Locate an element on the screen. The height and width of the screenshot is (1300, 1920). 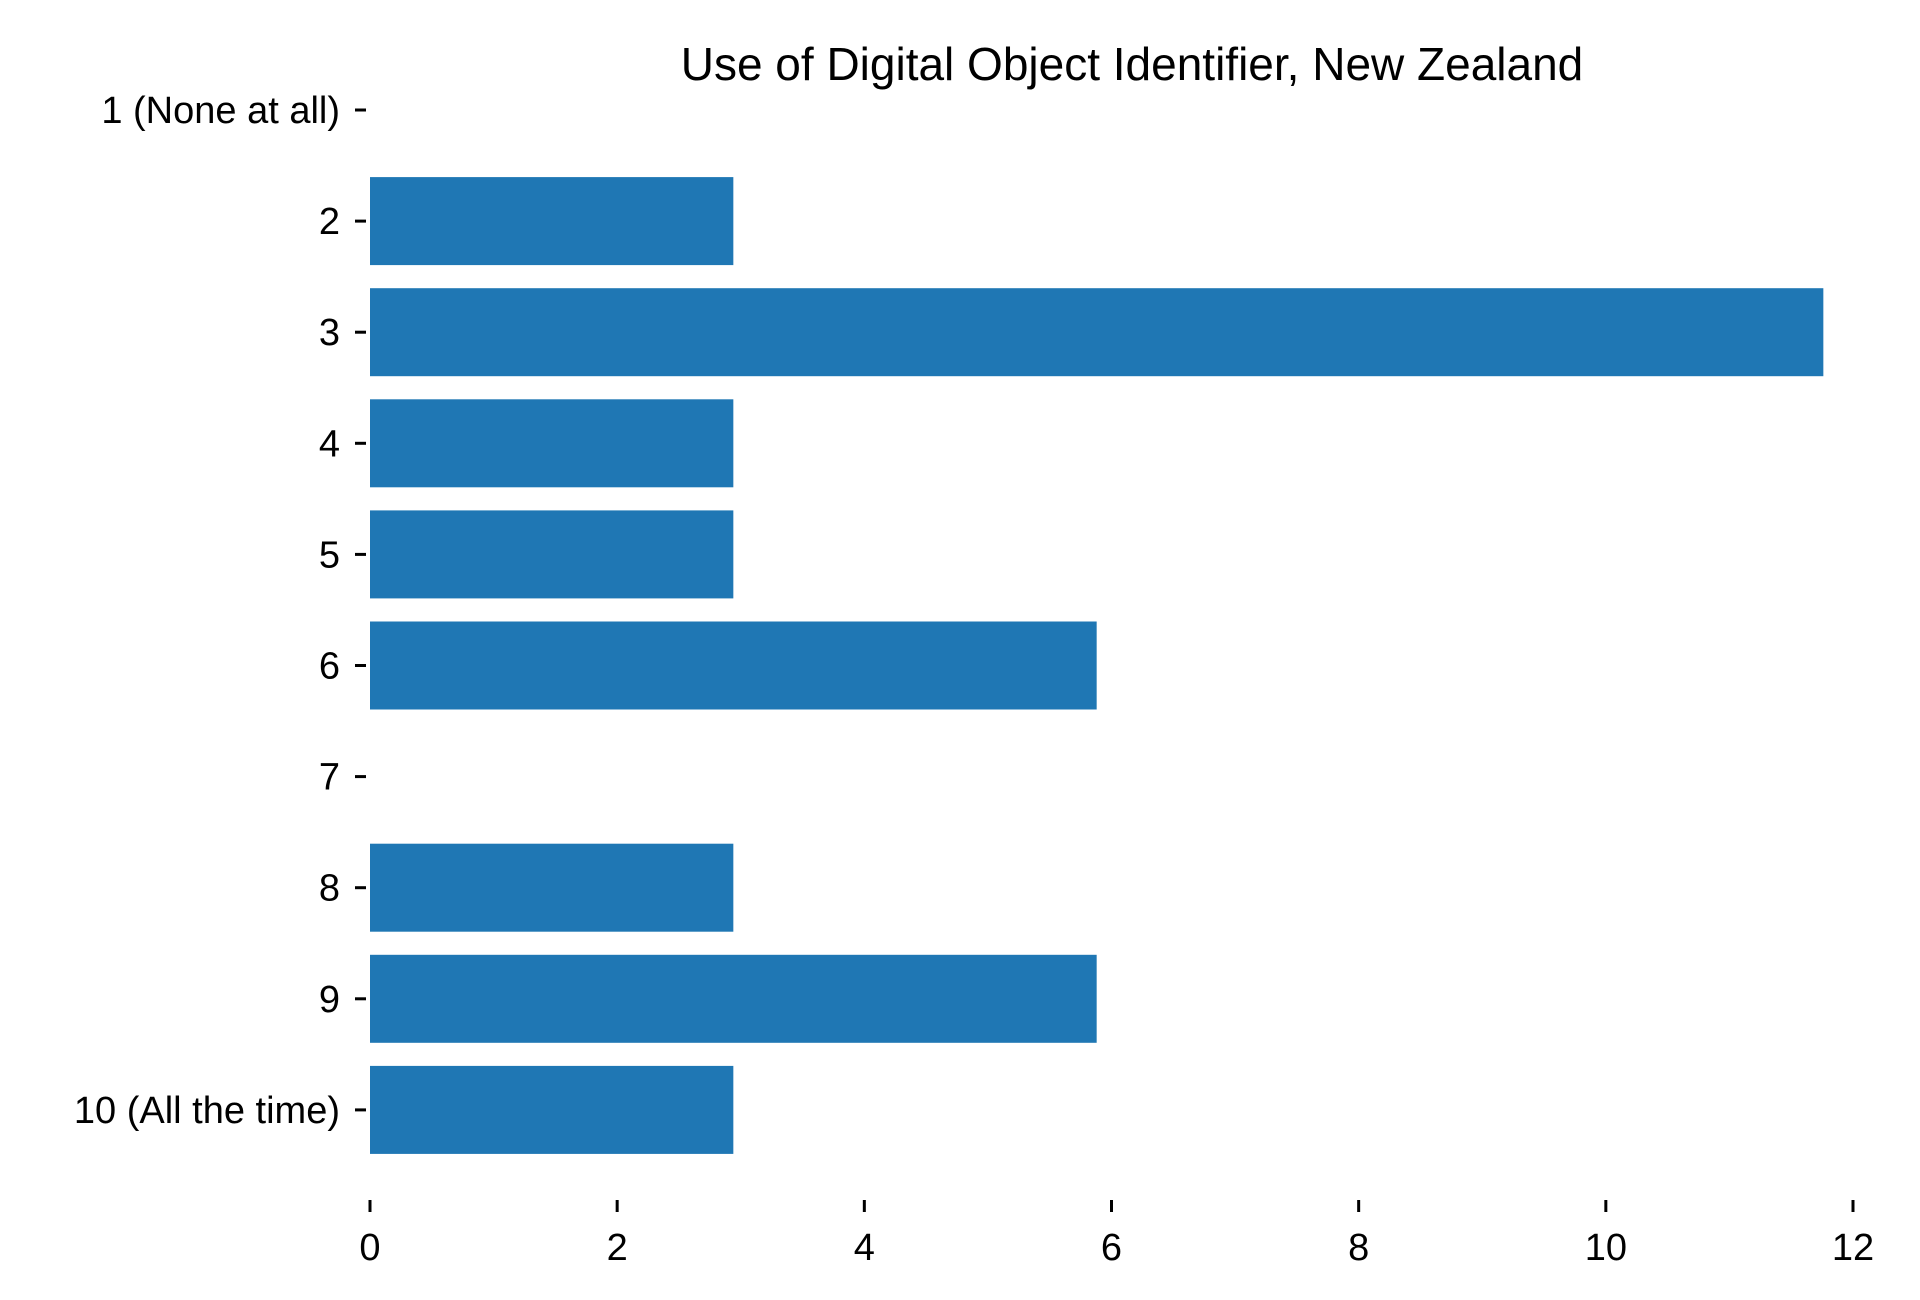
x-tick-label: 4 is located at coordinates (864, 1248).